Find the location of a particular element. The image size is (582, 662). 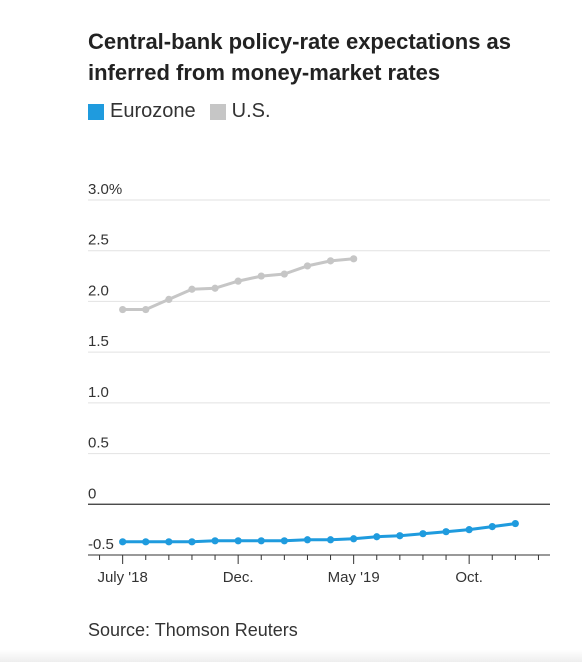

legend-swatch-eurozone is located at coordinates (96, 111).